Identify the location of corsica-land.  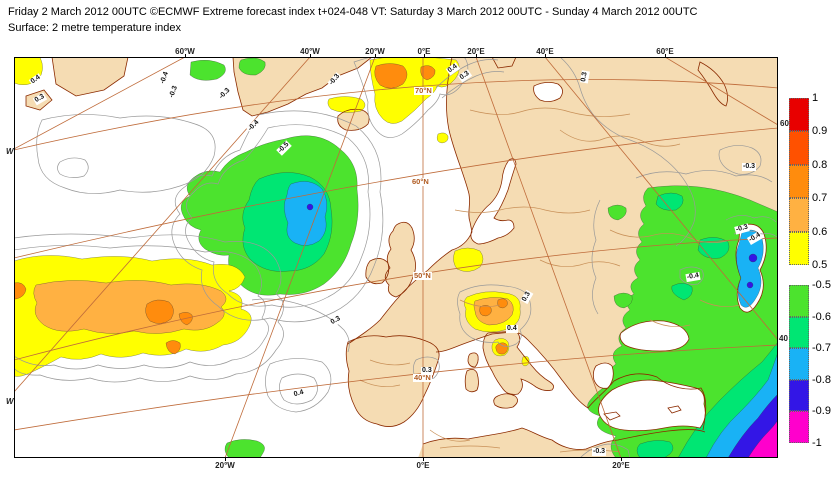
(473, 359).